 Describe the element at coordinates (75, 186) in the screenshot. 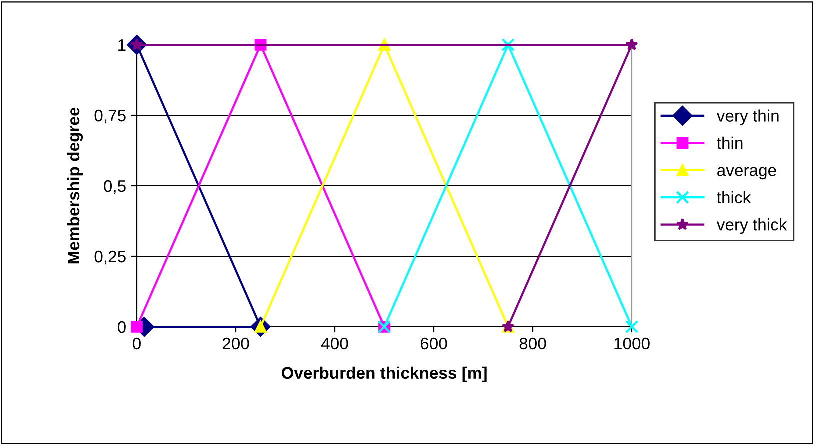

I see `y-axis-title: Membership degree` at that location.